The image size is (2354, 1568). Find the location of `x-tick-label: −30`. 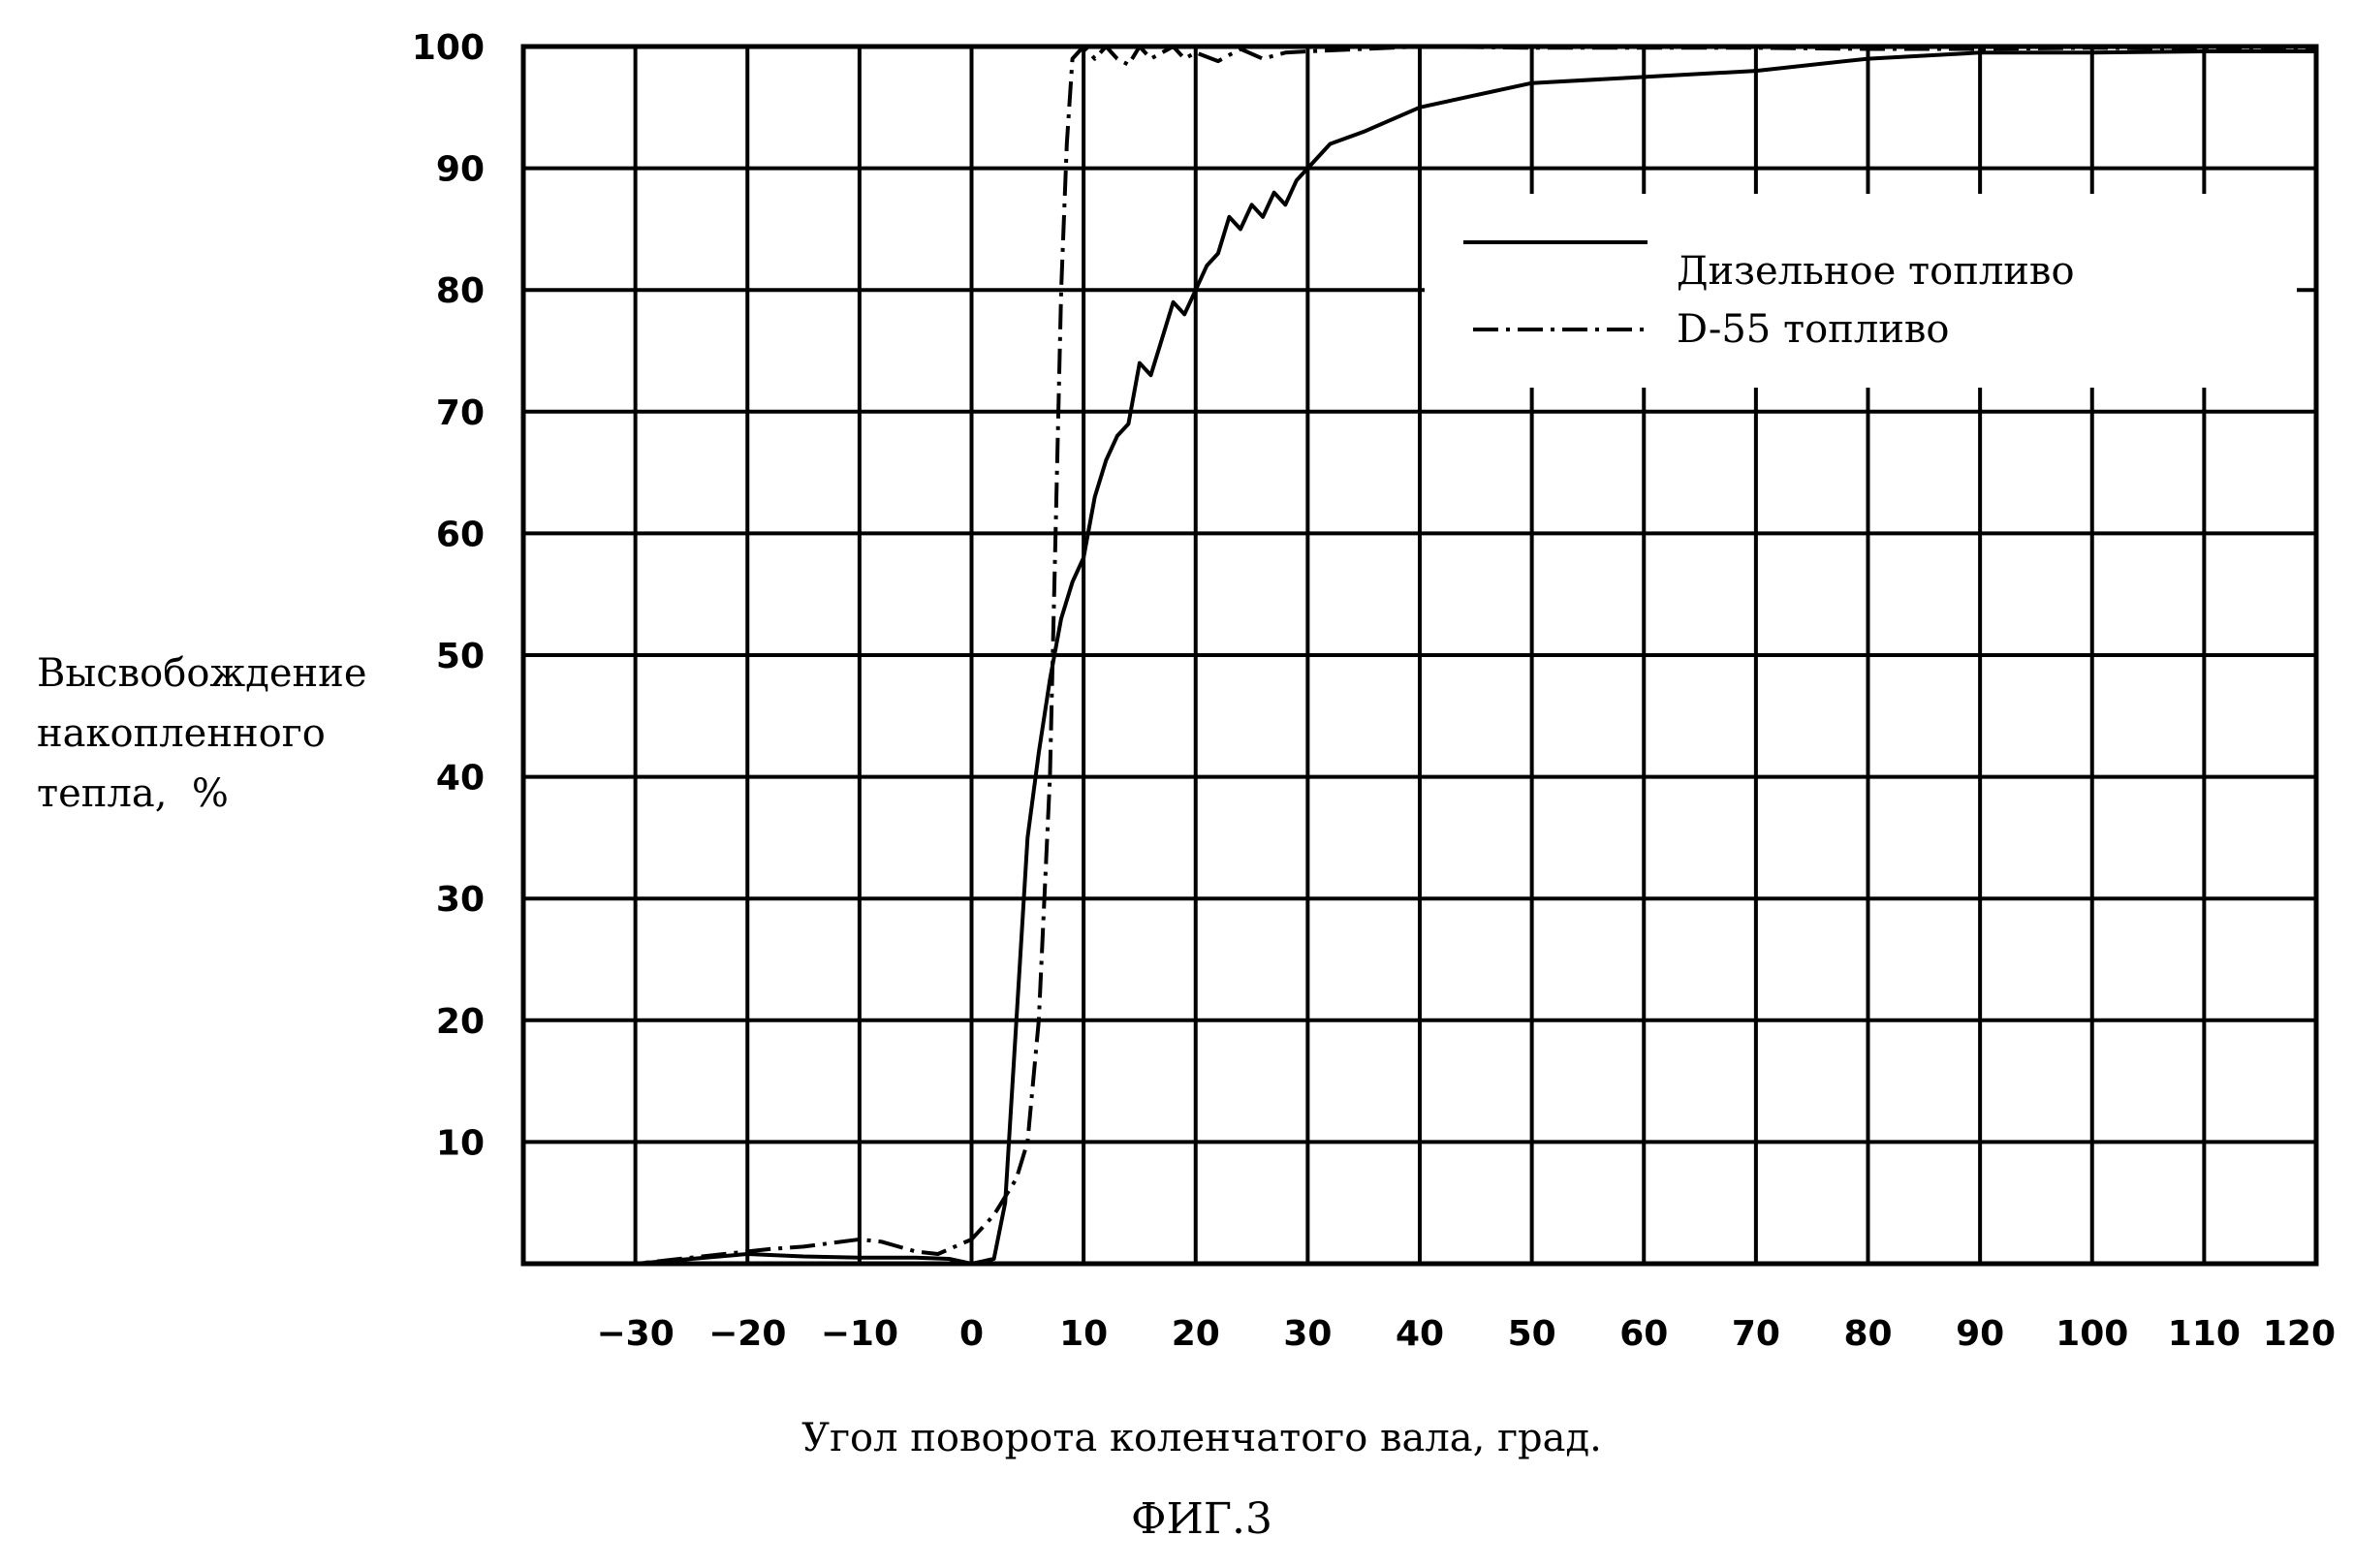

x-tick-label: −30 is located at coordinates (635, 1334).